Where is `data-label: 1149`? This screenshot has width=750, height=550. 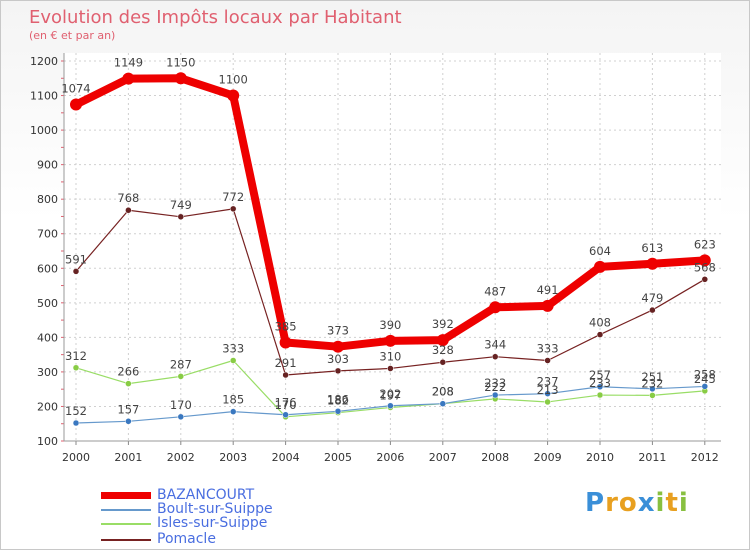
data-label: 1149 is located at coordinates (128, 63).